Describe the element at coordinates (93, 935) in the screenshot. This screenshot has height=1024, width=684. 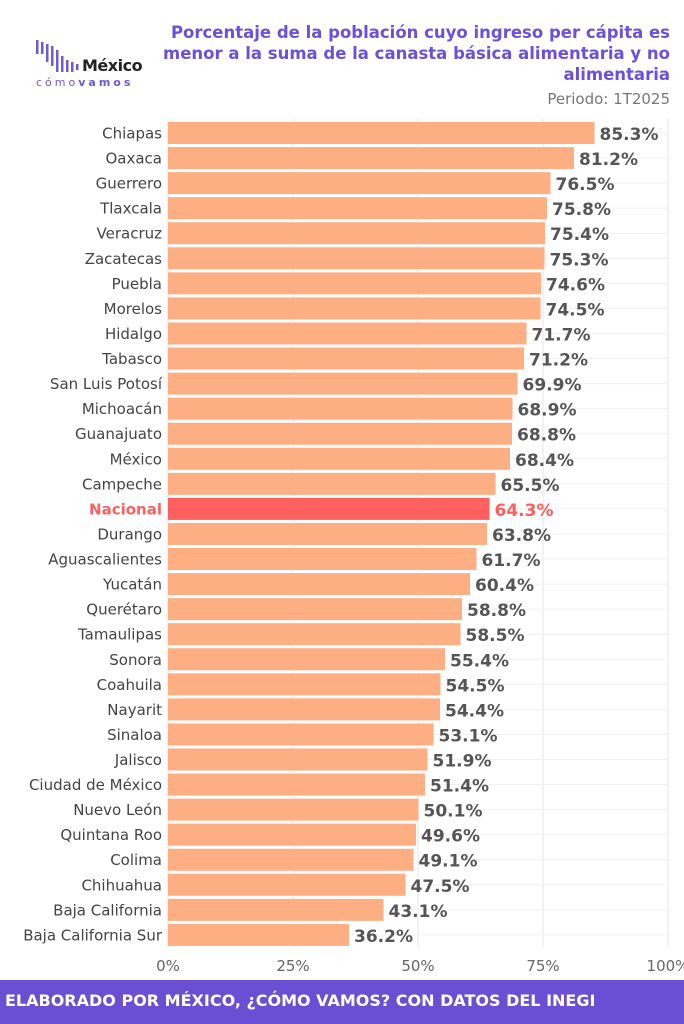
I see `category-label: Baja California Sur` at that location.